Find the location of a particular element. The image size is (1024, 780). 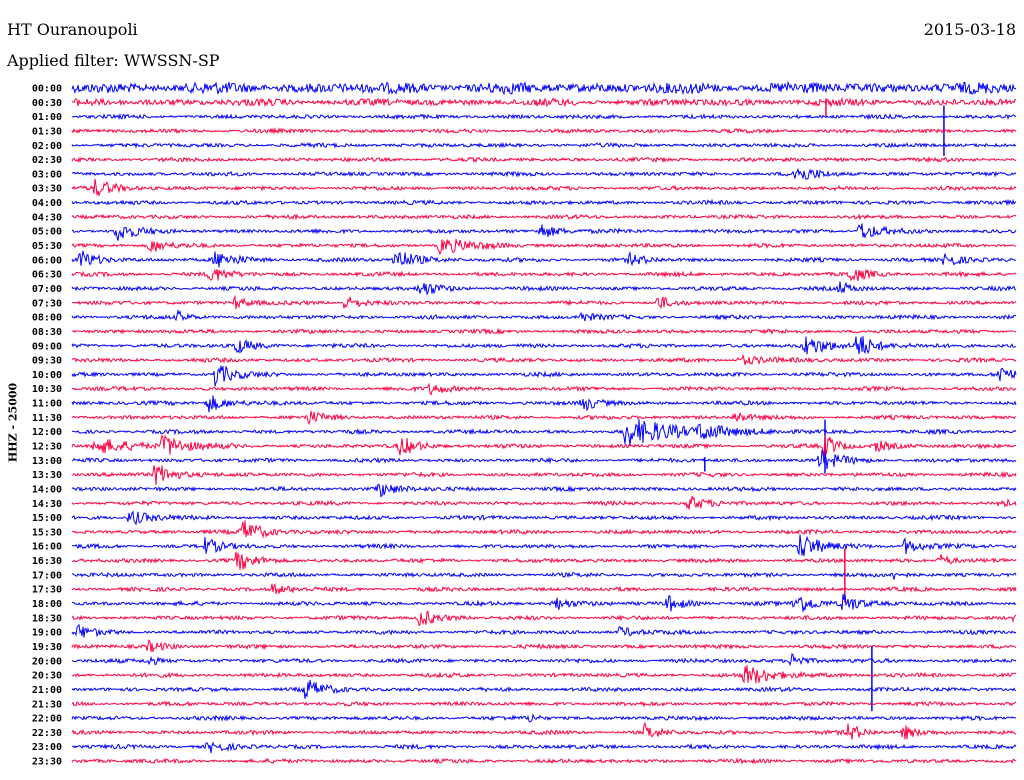

row-time-label: 14:00 is located at coordinates (47, 489).